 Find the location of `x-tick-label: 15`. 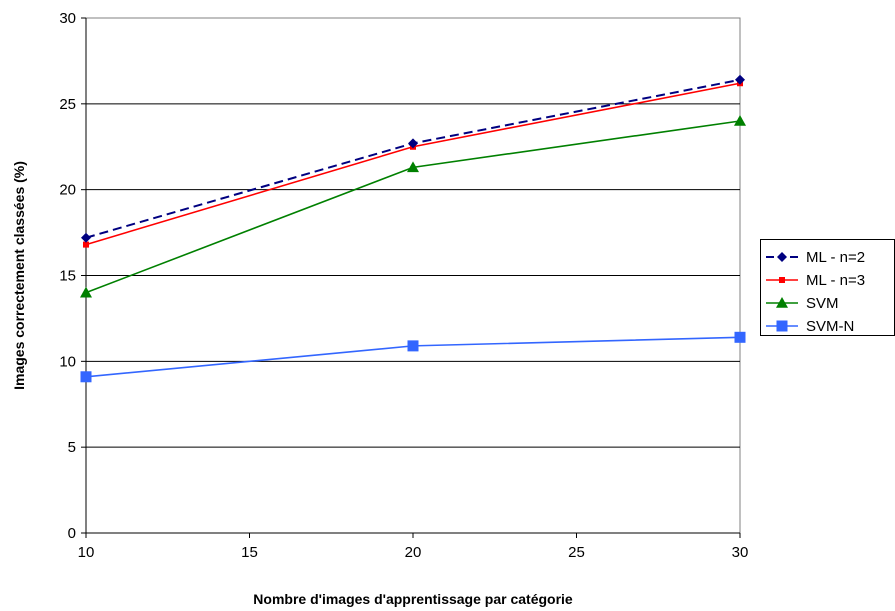

x-tick-label: 15 is located at coordinates (249, 552).